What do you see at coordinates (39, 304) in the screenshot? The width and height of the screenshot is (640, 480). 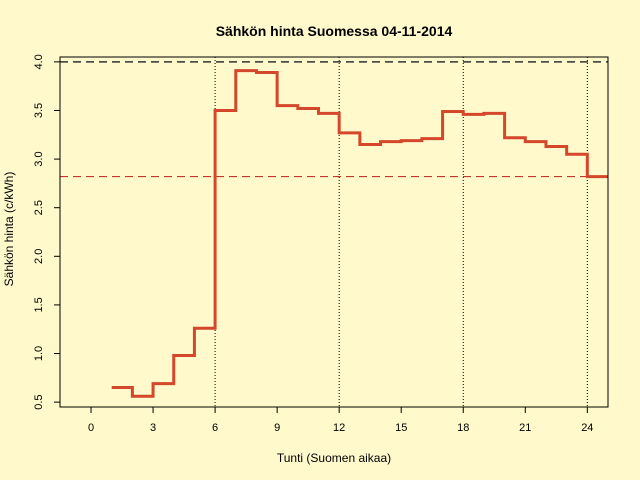 I see `y-tick-label-2: 1.5` at bounding box center [39, 304].